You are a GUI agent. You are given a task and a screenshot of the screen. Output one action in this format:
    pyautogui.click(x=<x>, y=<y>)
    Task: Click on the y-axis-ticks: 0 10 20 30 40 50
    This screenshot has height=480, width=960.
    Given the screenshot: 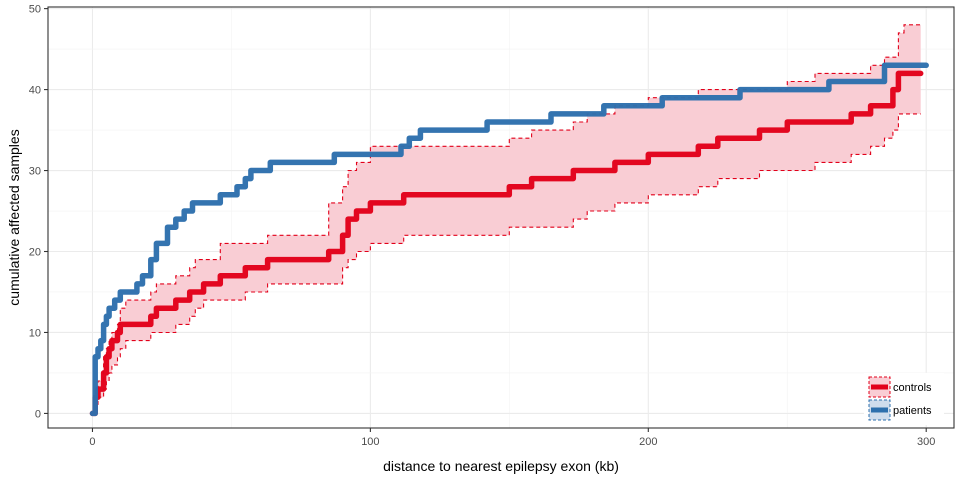 What is the action you would take?
    pyautogui.click(x=38, y=212)
    